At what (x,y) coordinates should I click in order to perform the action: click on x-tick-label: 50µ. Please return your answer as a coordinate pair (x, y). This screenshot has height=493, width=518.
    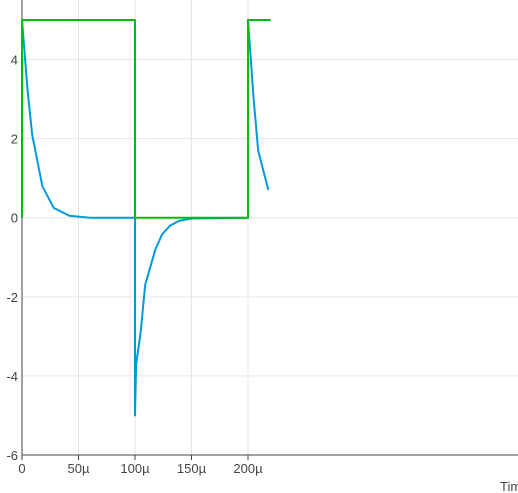
    Looking at the image, I should click on (79, 468).